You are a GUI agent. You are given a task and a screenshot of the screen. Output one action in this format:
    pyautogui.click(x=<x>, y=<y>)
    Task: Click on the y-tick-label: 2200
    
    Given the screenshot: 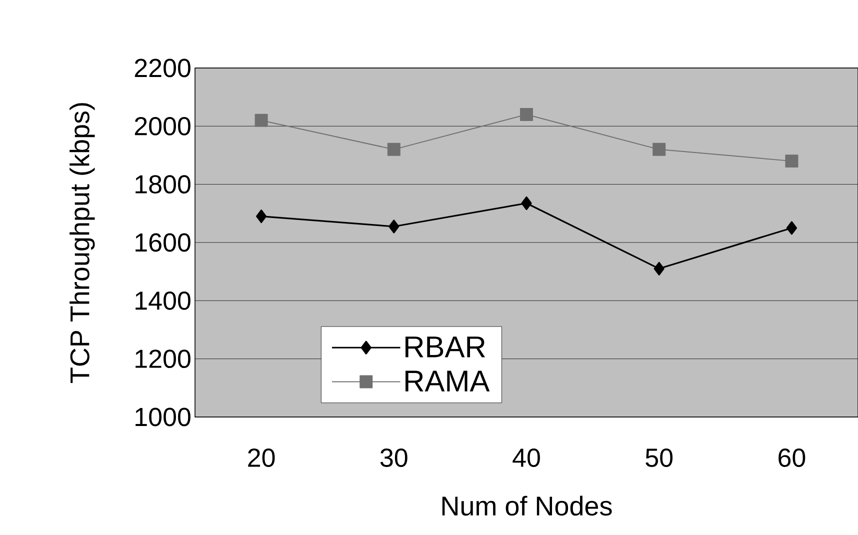 What is the action you would take?
    pyautogui.click(x=162, y=68)
    